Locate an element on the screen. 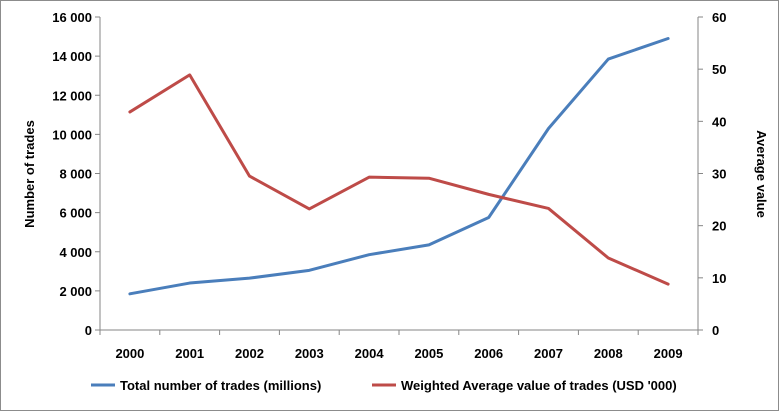 The width and height of the screenshot is (779, 411). x-tick-label: 2007 is located at coordinates (548, 353).